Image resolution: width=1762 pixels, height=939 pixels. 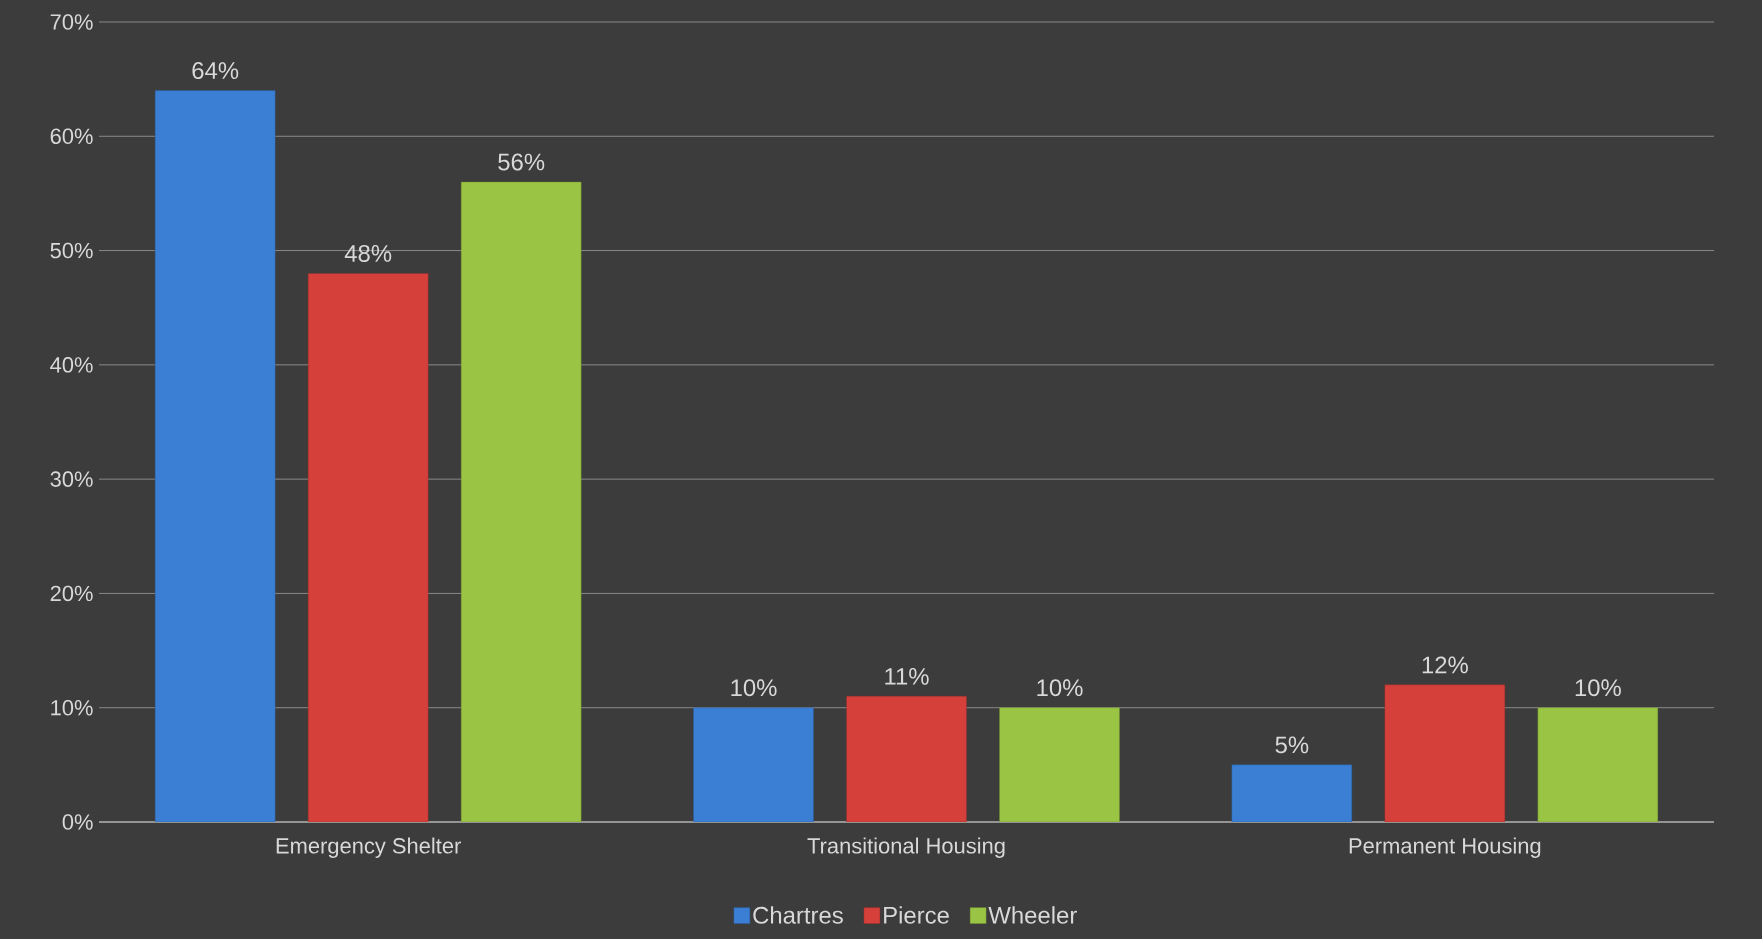 I want to click on data-label: 64%, so click(x=215, y=71).